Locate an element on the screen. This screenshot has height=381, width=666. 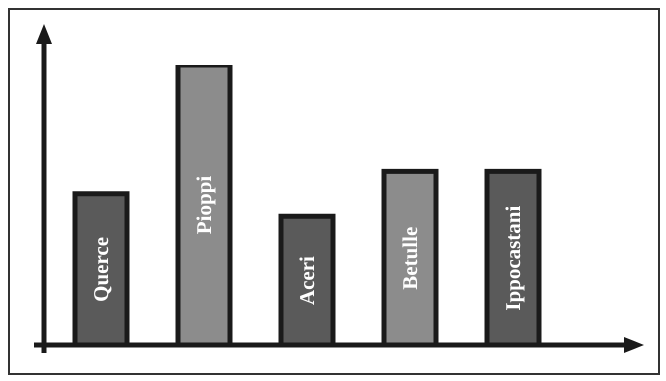
x-tick-label: Betulle is located at coordinates (410, 258).